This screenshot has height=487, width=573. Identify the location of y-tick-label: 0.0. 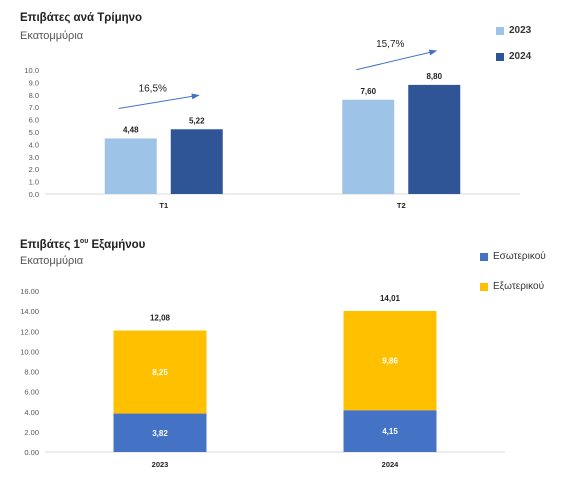
(34, 194).